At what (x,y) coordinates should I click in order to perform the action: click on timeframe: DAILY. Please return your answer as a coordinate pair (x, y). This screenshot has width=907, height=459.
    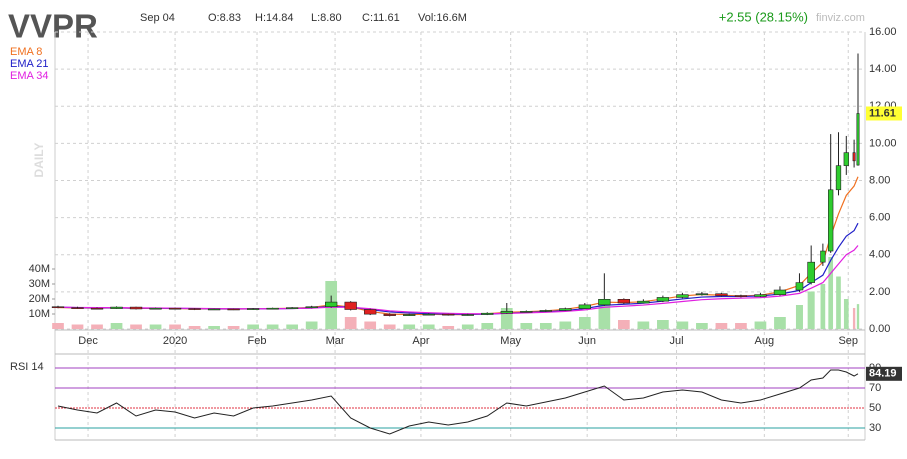
    Looking at the image, I should click on (39, 160).